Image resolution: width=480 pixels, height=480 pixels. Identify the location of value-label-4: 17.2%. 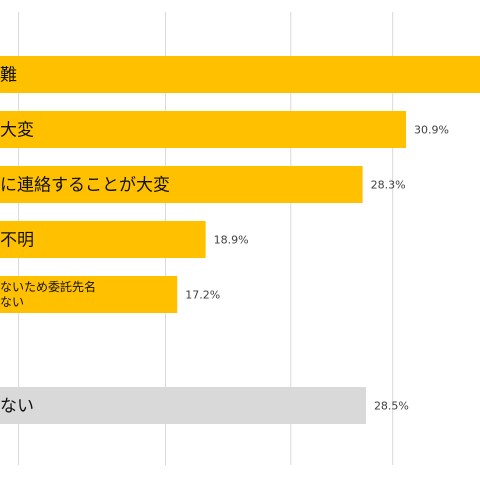
(202, 295).